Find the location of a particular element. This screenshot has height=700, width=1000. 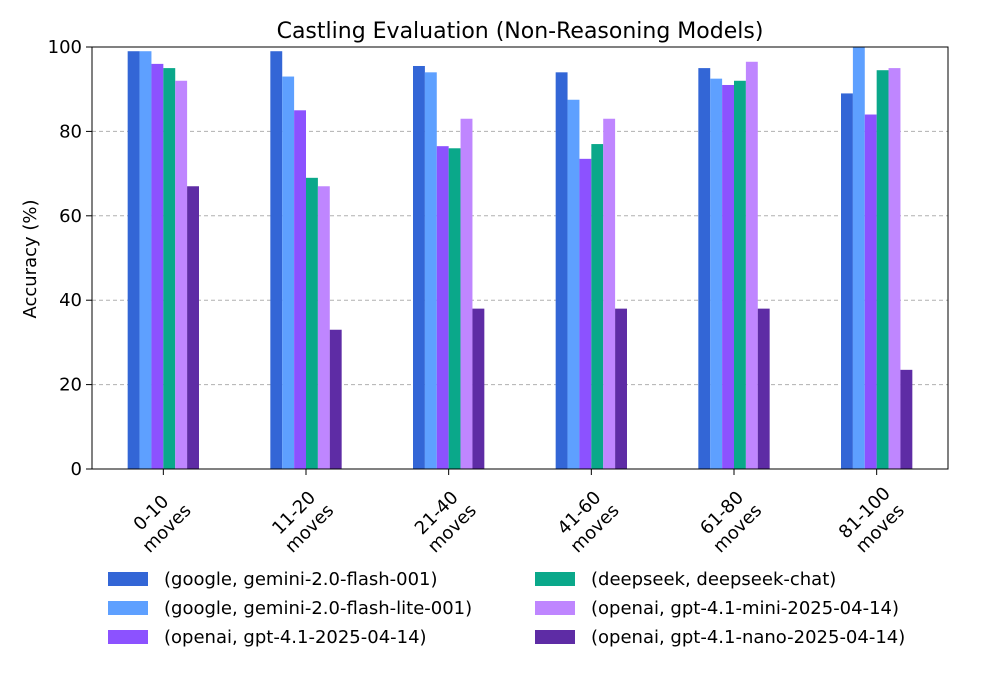

x-tick-label: 21-40moves is located at coordinates (444, 521).